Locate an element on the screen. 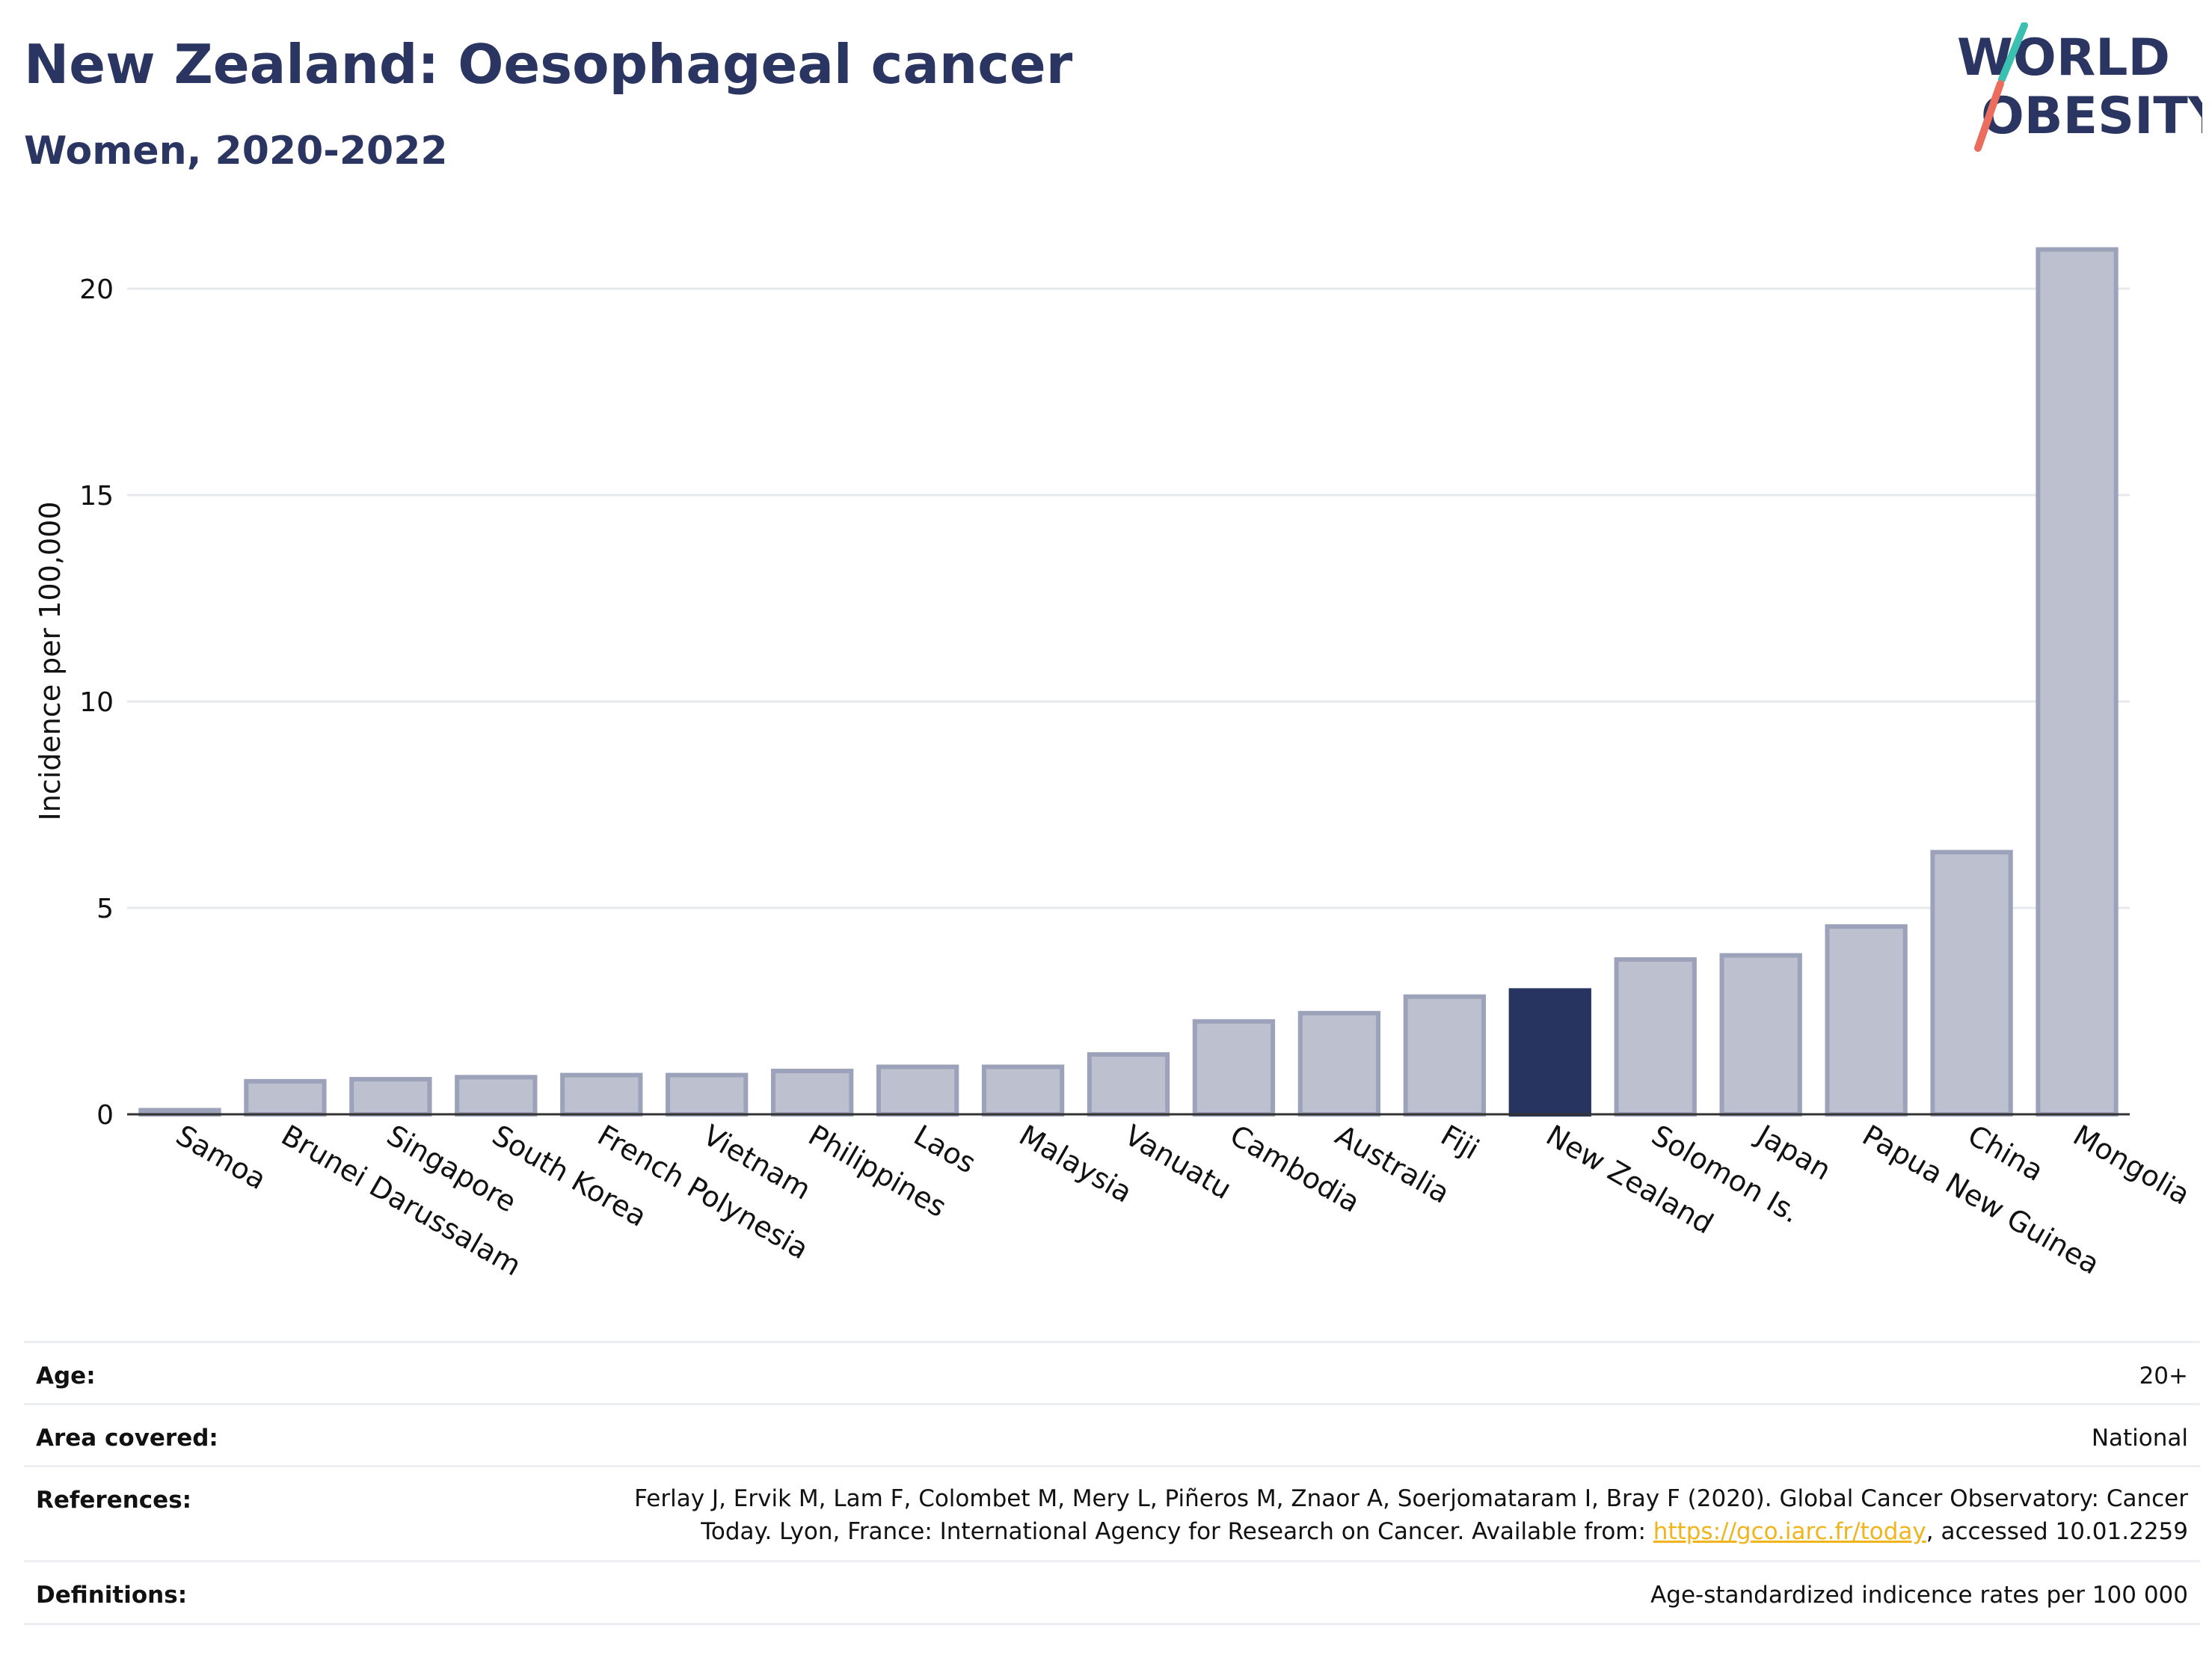 Image resolution: width=2212 pixels, height=1655 pixels. age-label: Age: is located at coordinates (66, 1376).